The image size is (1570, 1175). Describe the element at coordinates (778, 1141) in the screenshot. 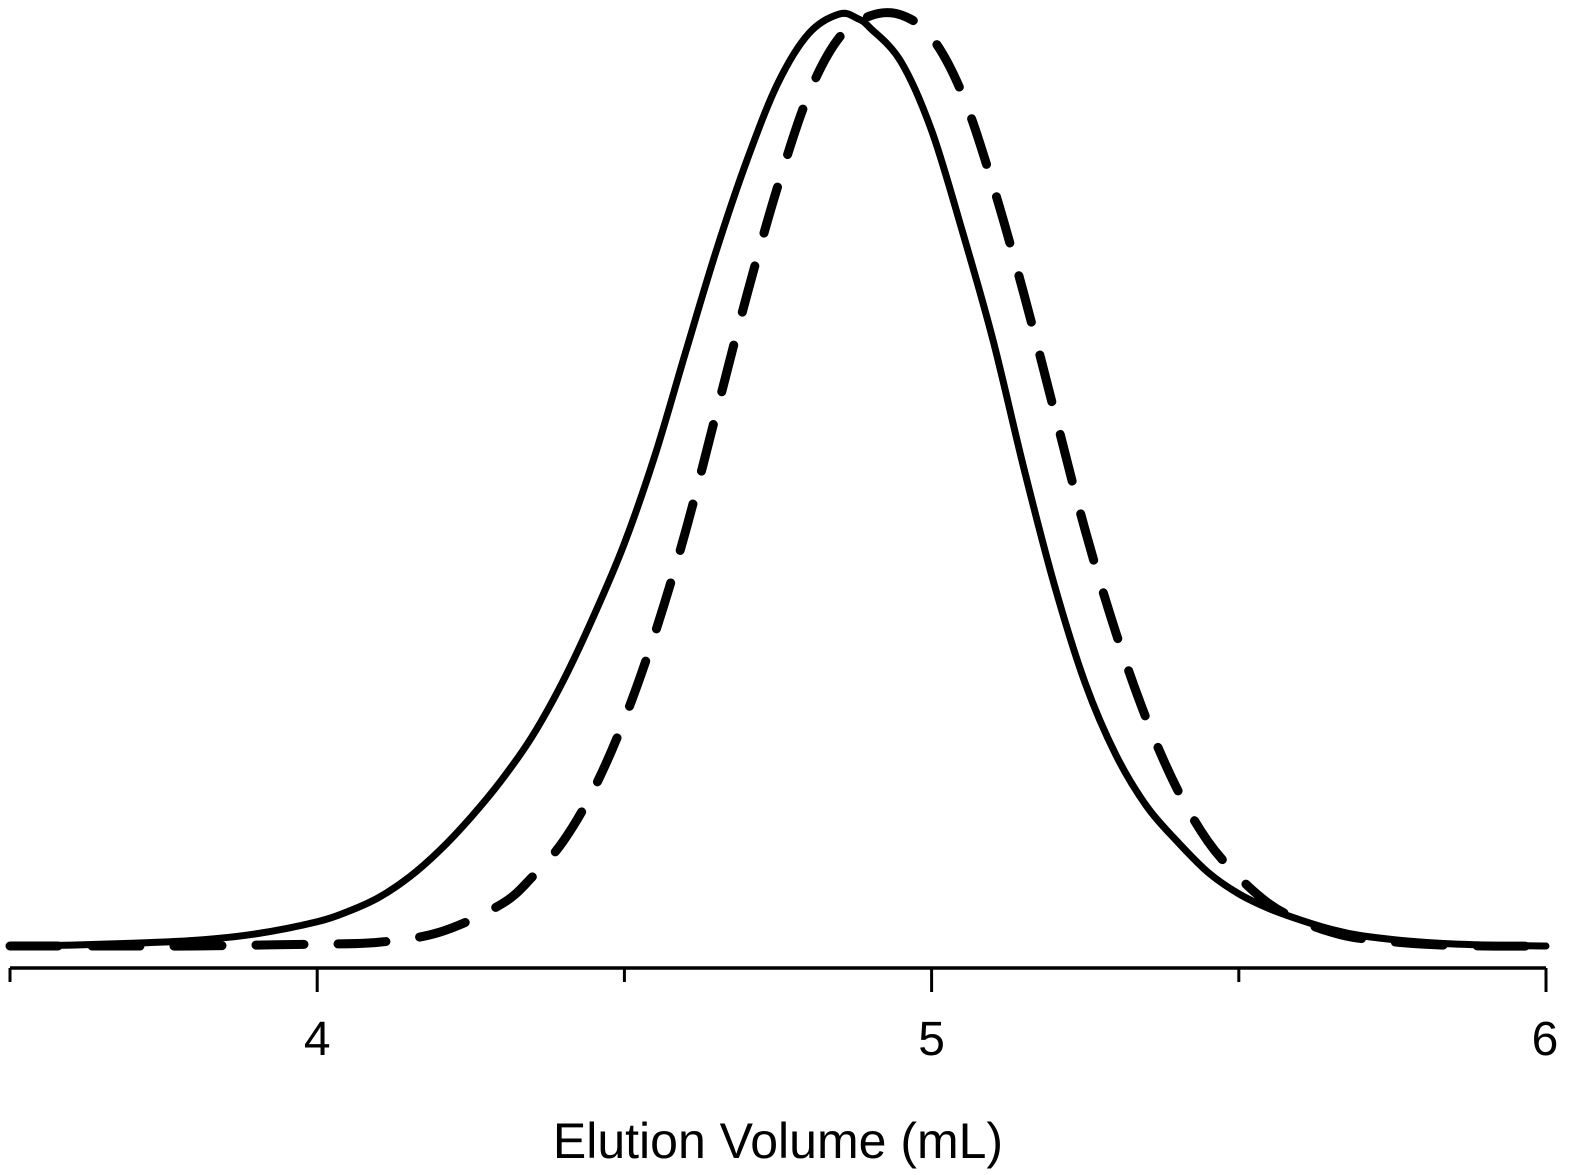

I see `x-axis-title: Elution Volume (mL)` at that location.